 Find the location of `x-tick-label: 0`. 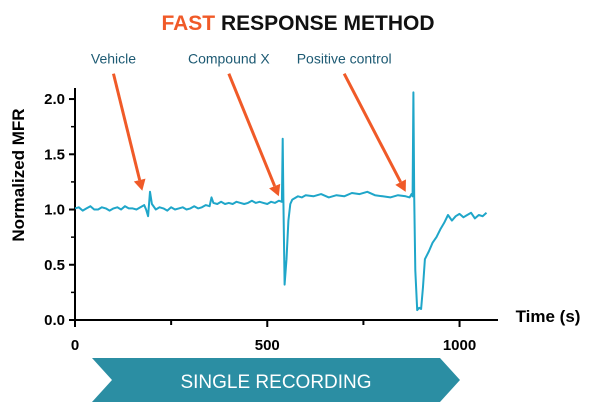

x-tick-label: 0 is located at coordinates (75, 345).